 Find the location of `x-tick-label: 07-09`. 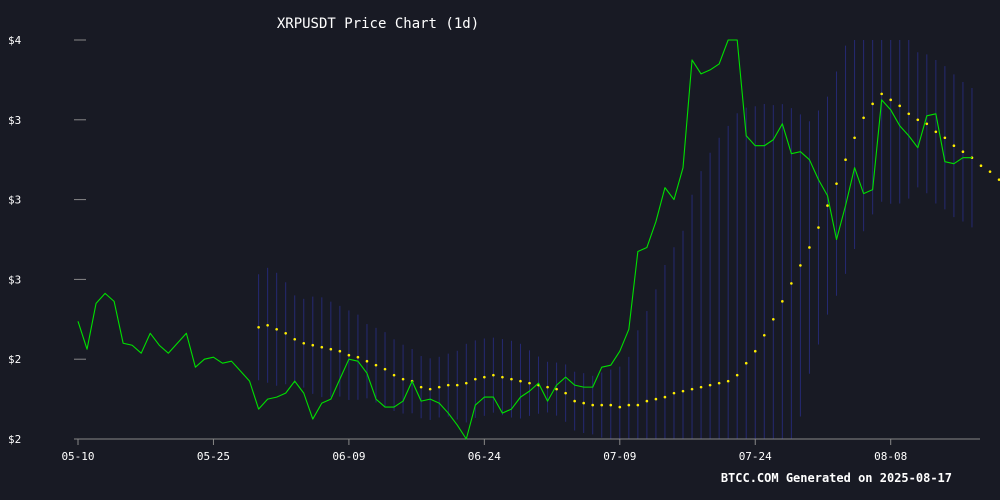

x-tick-label: 07-09 is located at coordinates (619, 456).